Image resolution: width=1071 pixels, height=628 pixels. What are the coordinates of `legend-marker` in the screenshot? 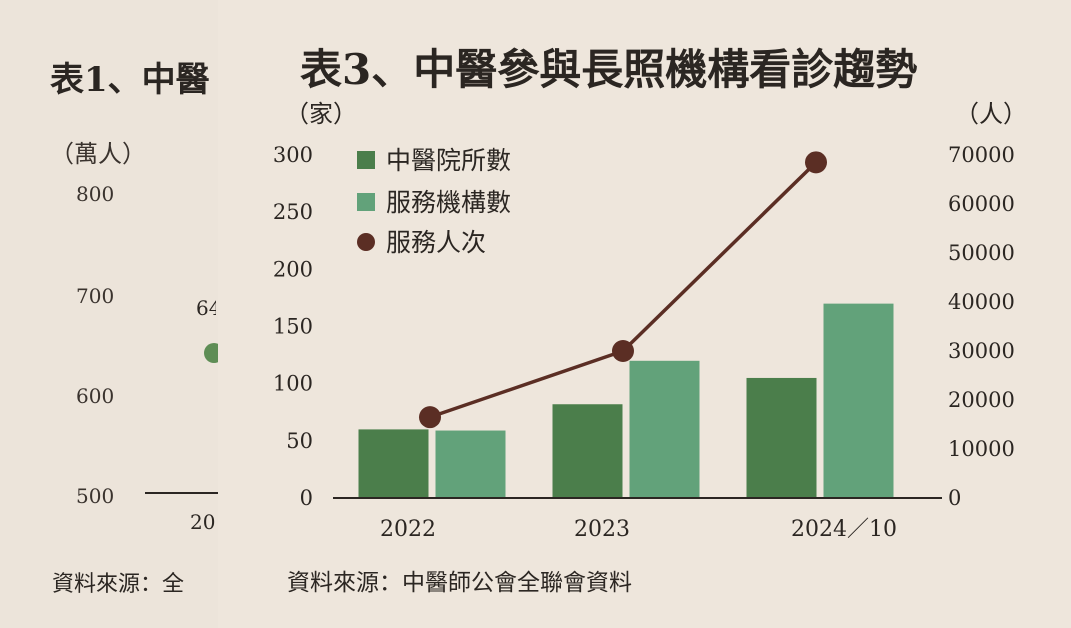 It's located at (366, 242).